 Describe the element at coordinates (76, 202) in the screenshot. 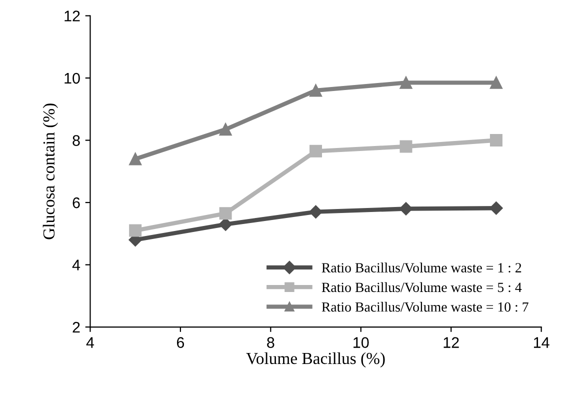

I see `y-tick-label: 6` at that location.